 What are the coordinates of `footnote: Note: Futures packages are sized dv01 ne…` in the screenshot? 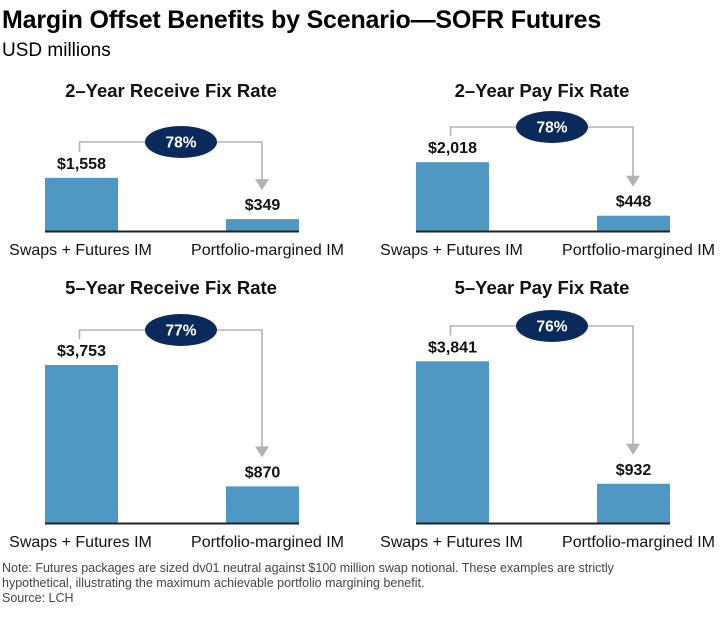 It's located at (352, 583).